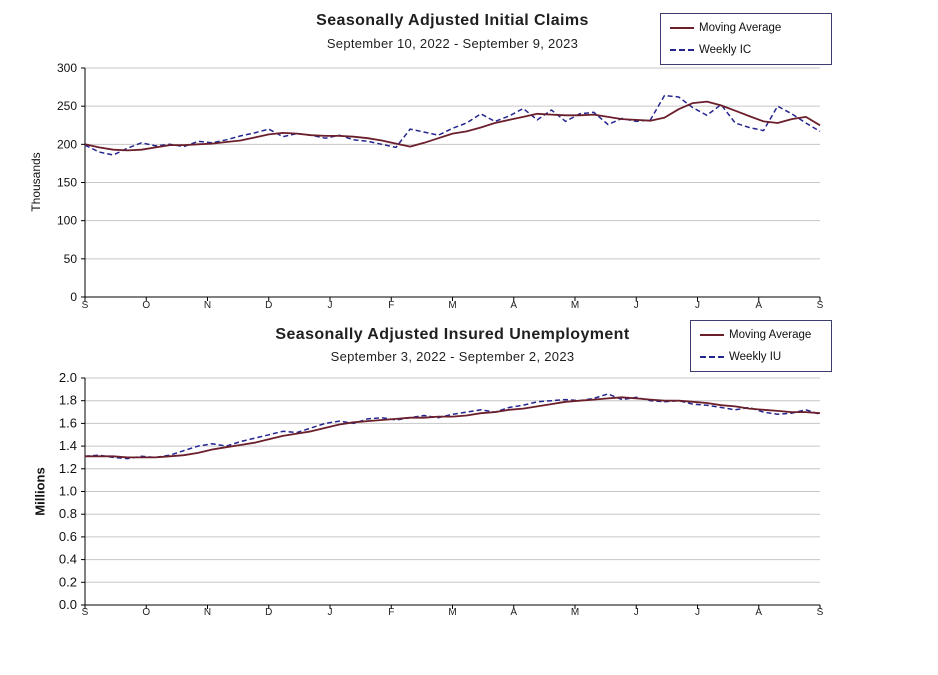 The width and height of the screenshot is (938, 675). What do you see at coordinates (68, 604) in the screenshot?
I see `svg-text: 0.0` at bounding box center [68, 604].